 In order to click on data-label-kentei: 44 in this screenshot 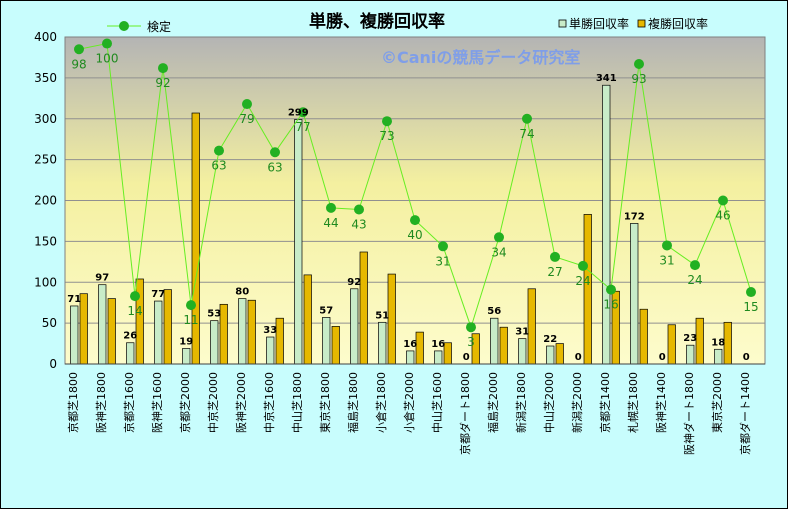, I will do `click(330, 223)`.